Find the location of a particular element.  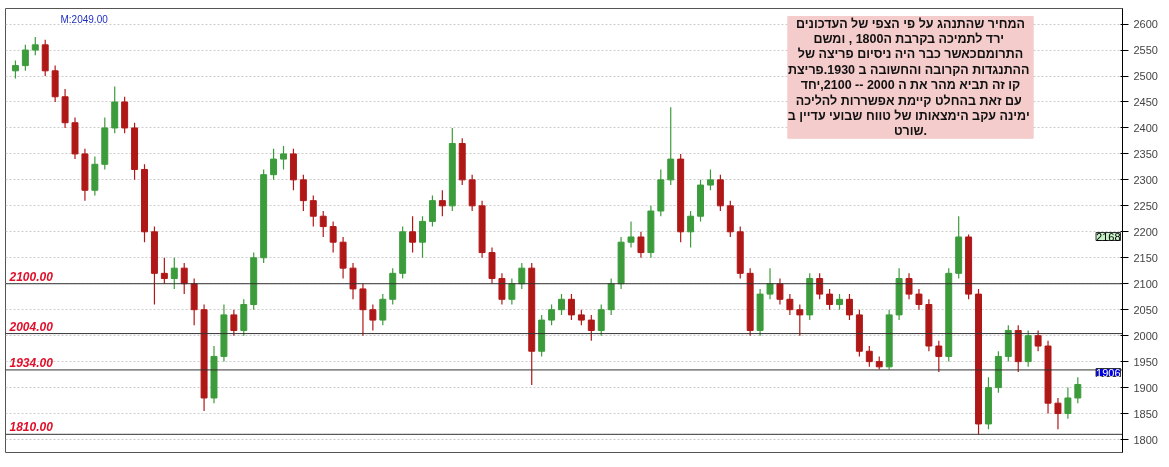

y-tick-label: 2500 is located at coordinates (1145, 76).